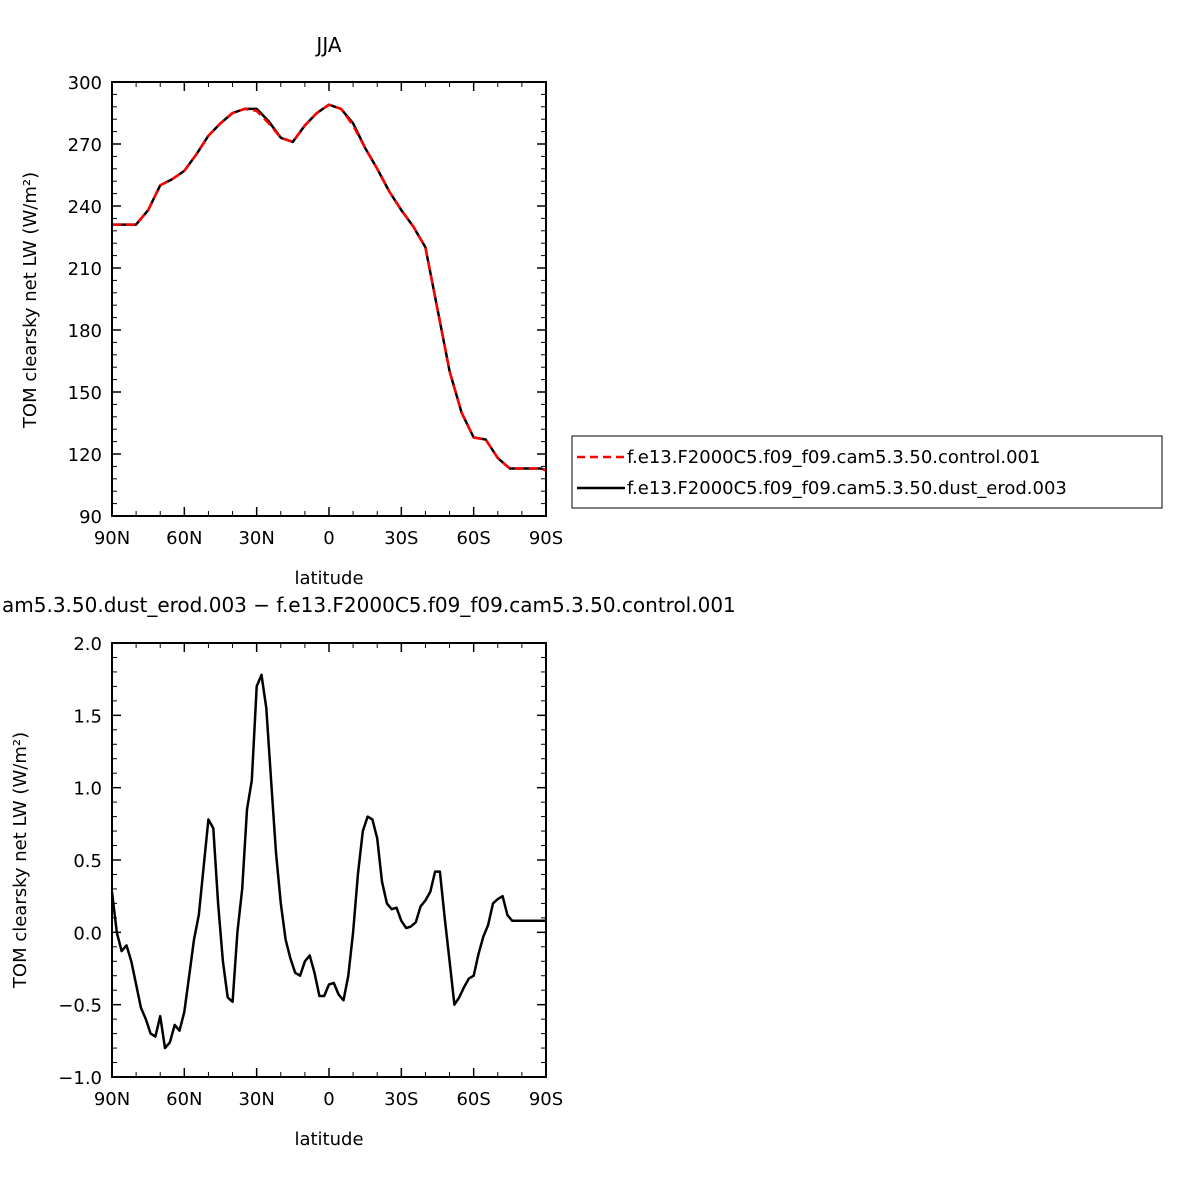  I want to click on top-panel-x-tick-label: 90S, so click(546, 538).